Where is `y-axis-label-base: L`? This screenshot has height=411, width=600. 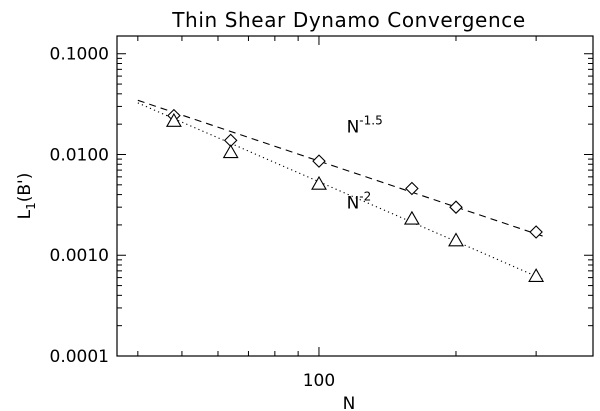
y-axis-label-base: L is located at coordinates (25, 214).